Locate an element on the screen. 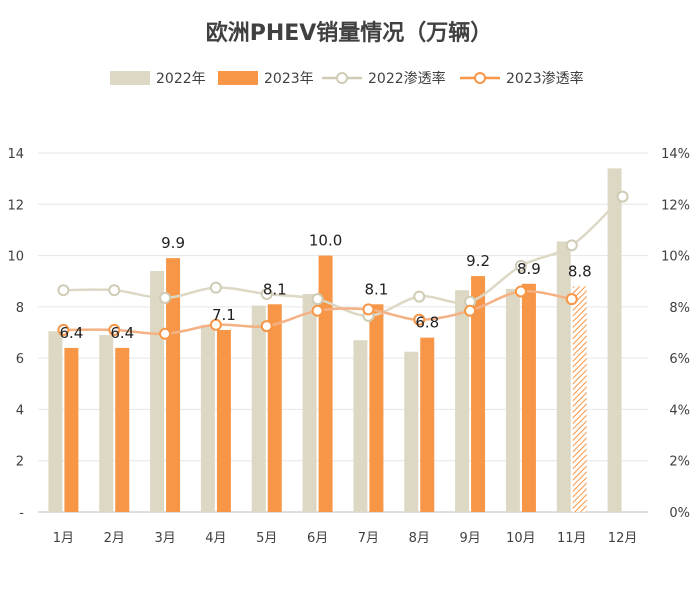  y-right-tick-label: 12% is located at coordinates (675, 205).